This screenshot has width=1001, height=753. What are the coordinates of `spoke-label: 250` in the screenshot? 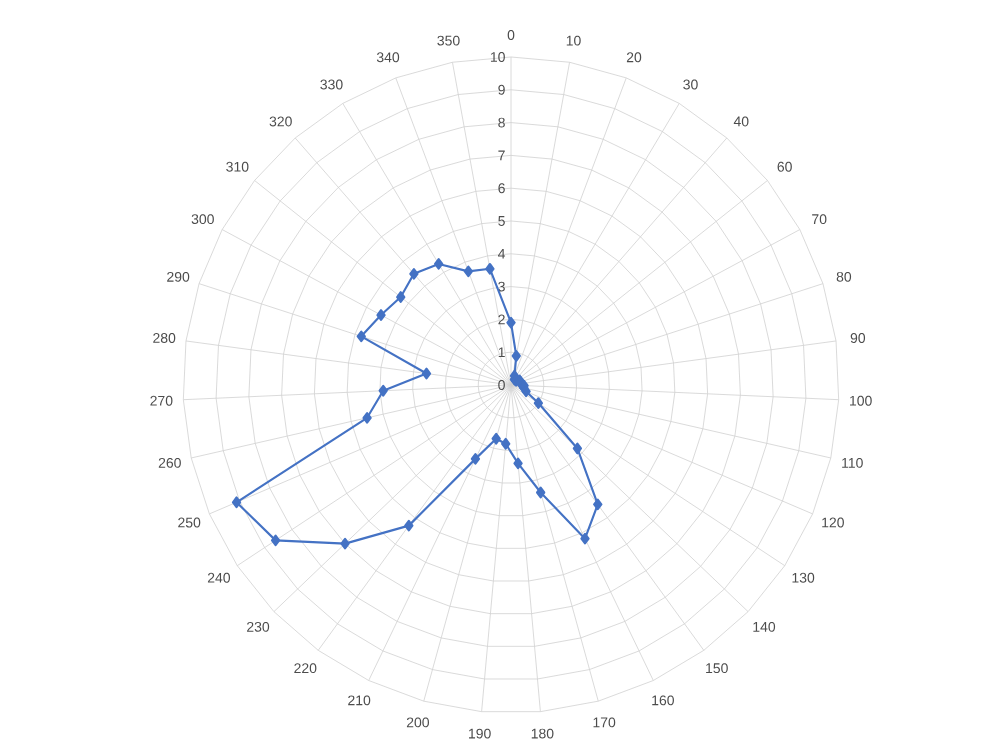 It's located at (189, 522).